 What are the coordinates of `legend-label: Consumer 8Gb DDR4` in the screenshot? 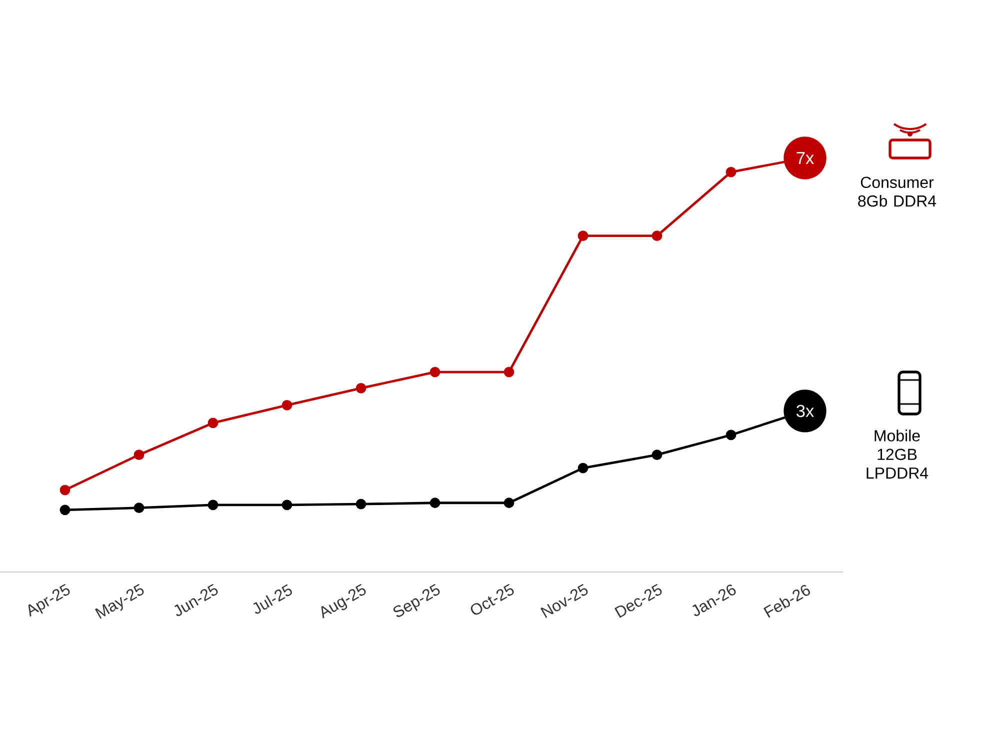 It's located at (897, 191).